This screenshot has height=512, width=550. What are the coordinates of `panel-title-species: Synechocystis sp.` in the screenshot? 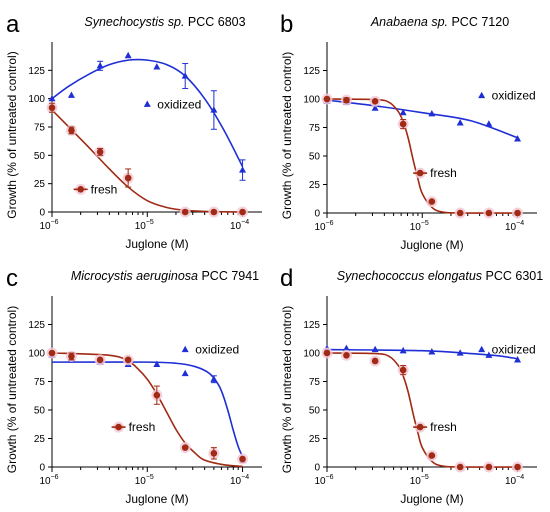 It's located at (134, 22).